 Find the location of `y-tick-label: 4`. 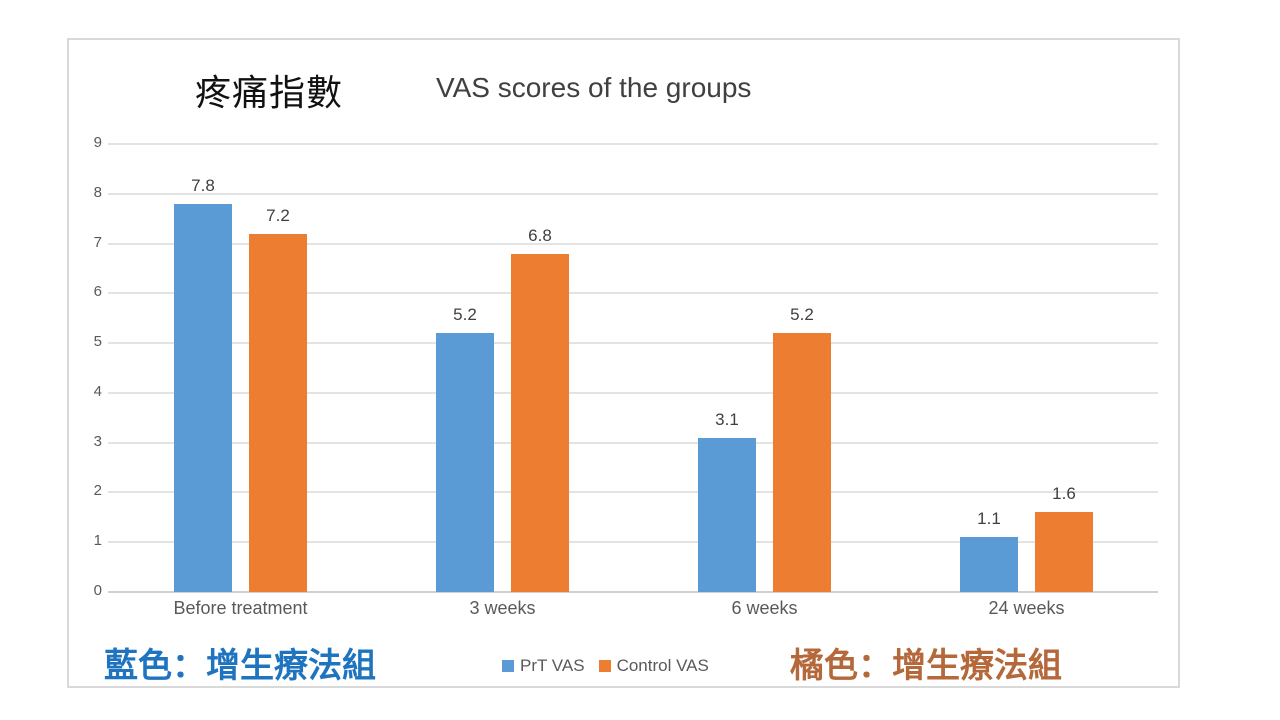

y-tick-label: 4 is located at coordinates (97, 391).